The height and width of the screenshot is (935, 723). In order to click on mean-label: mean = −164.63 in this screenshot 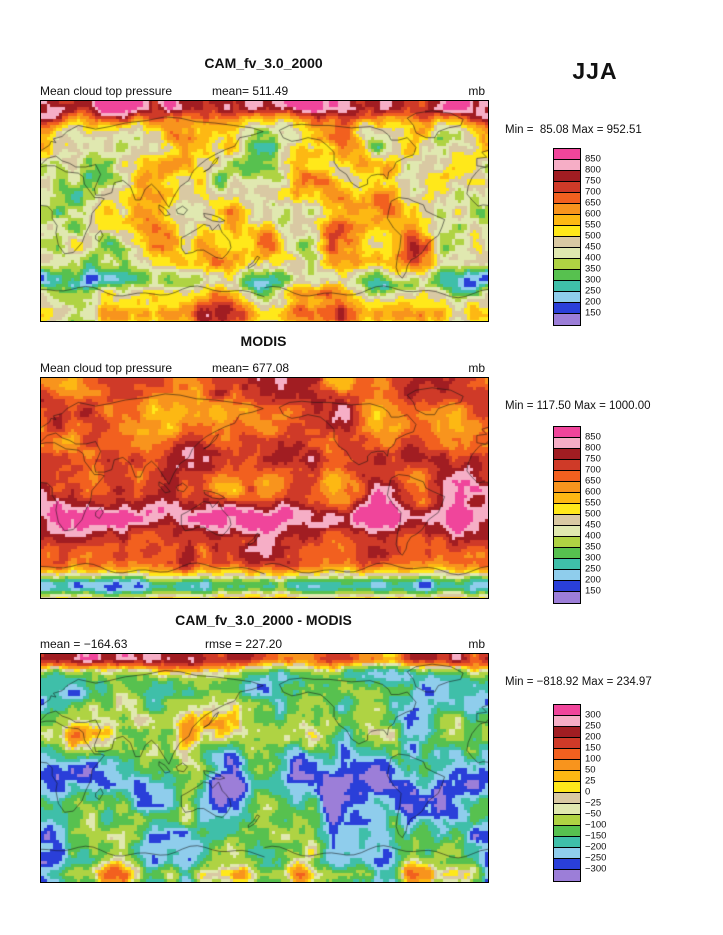, I will do `click(84, 644)`.